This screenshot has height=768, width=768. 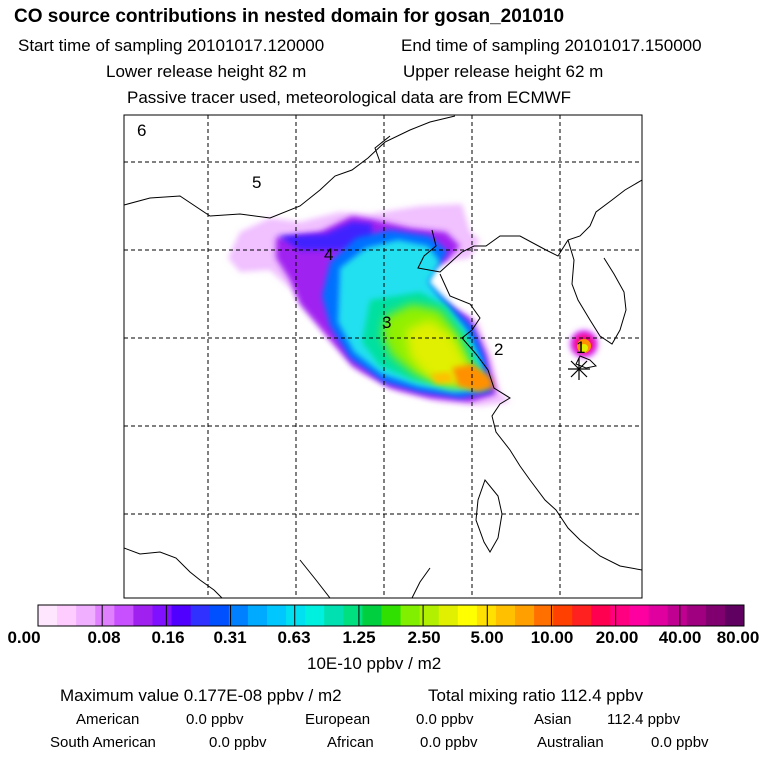 I want to click on region-label-1: 1, so click(x=580, y=347).